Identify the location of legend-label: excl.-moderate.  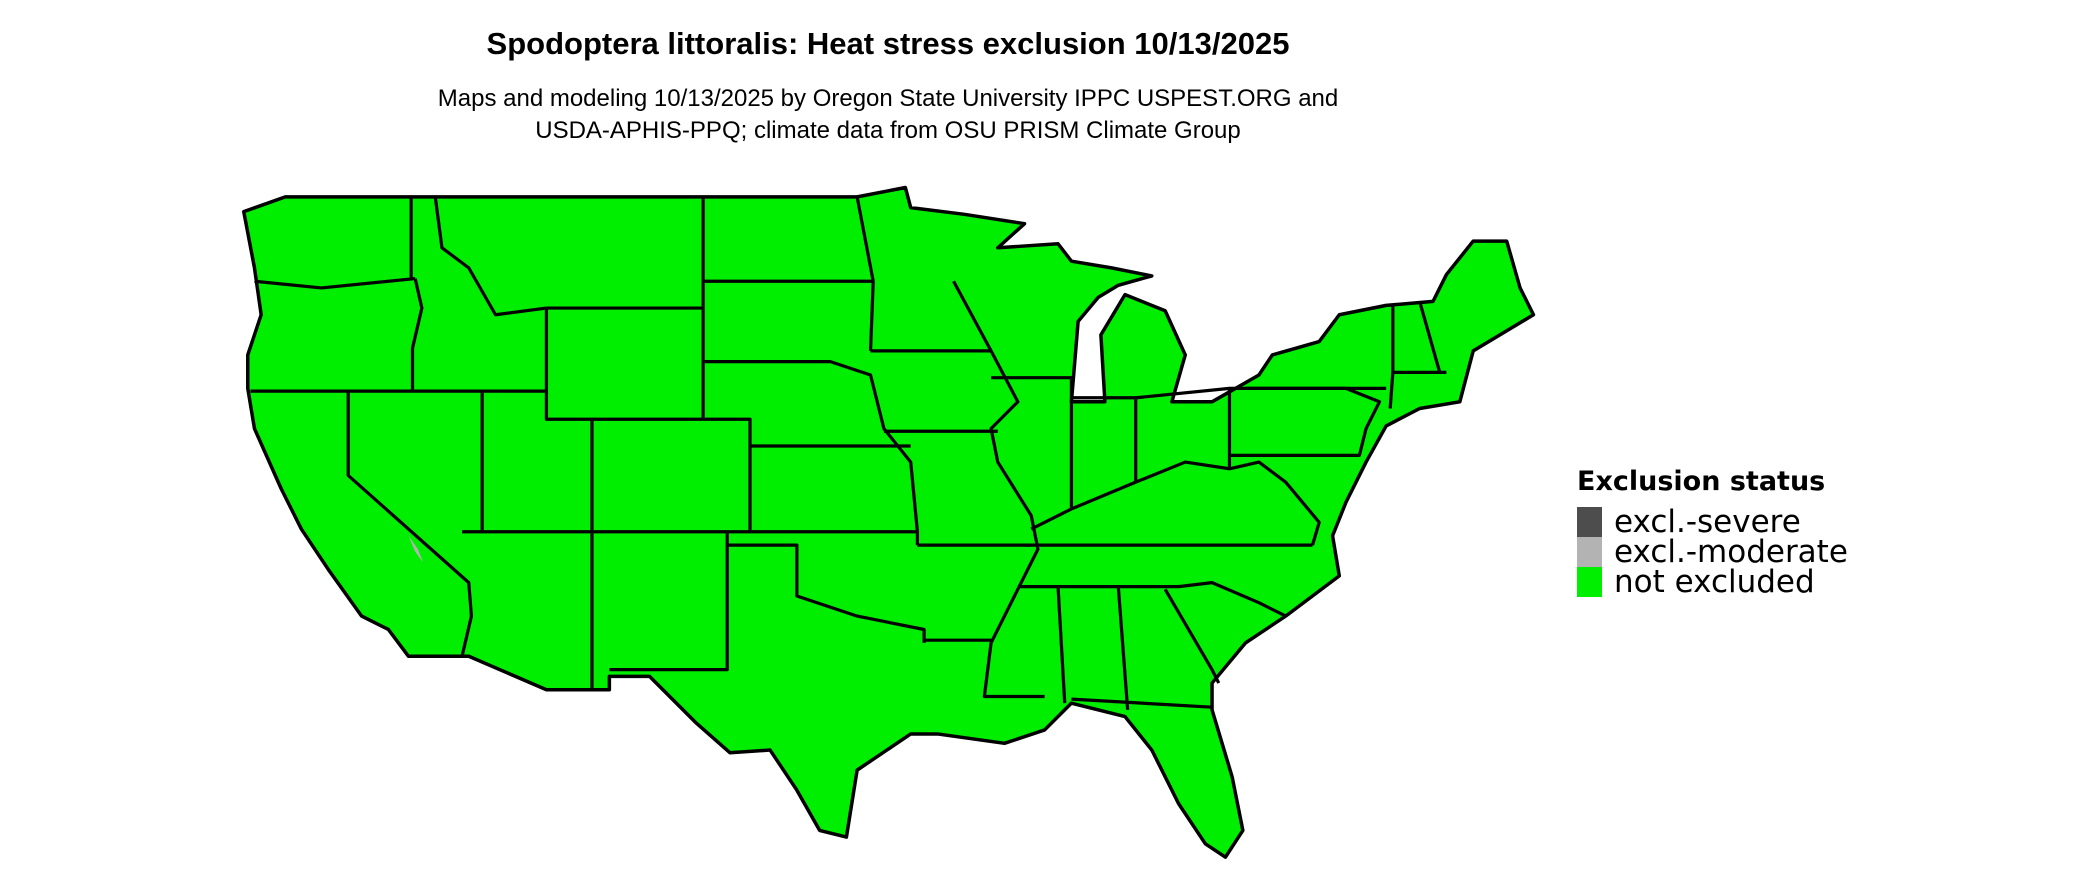
(1731, 552).